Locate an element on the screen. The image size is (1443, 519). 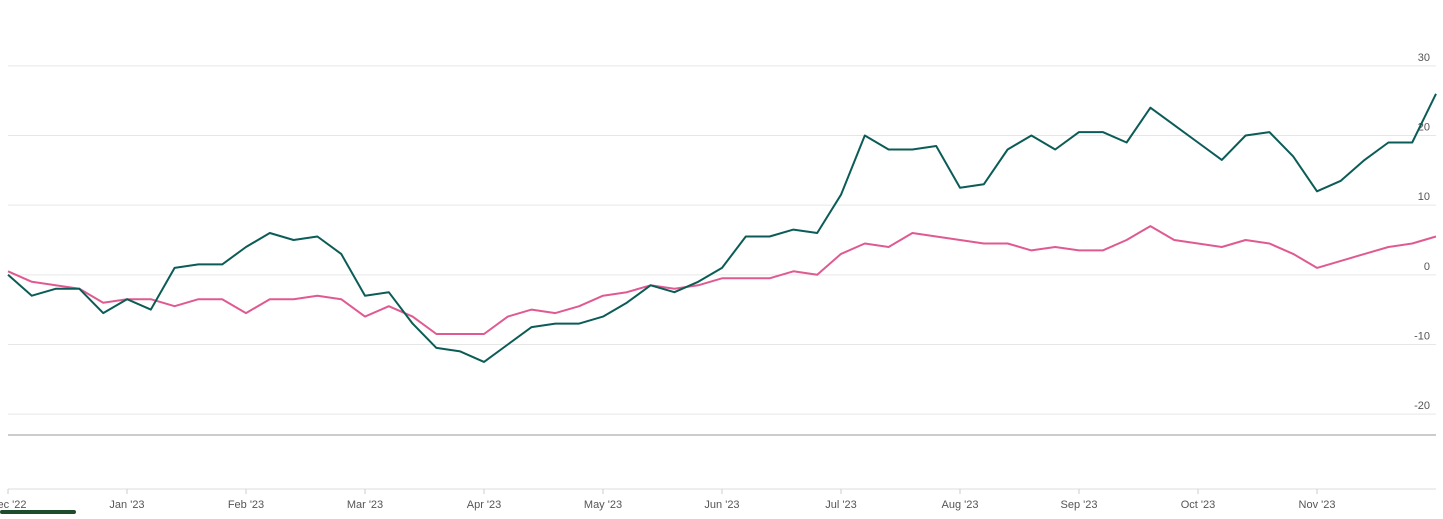
x-tick-label: Sep '23 is located at coordinates (1079, 505).